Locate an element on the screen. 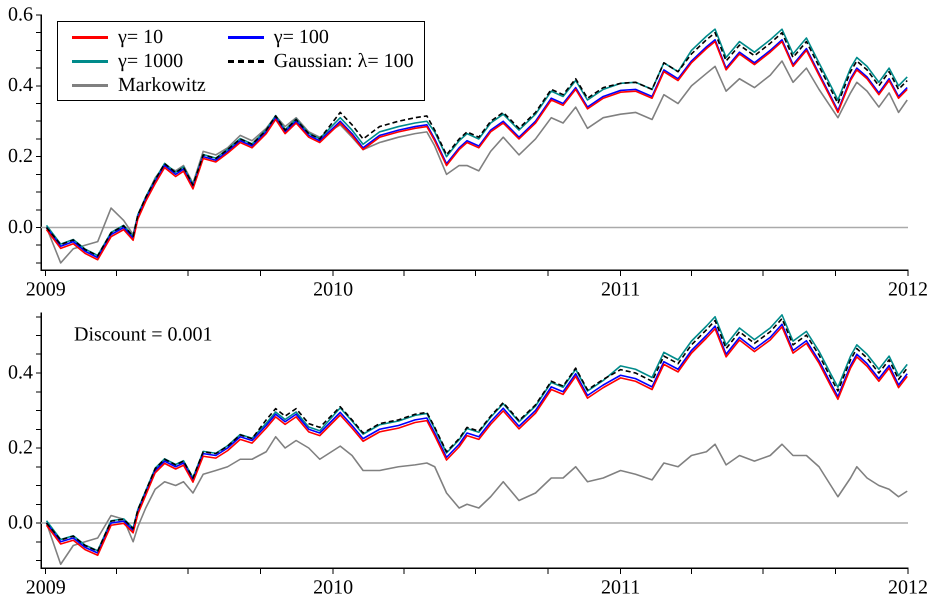 The height and width of the screenshot is (596, 932). y-tick-label: 0.6 is located at coordinates (20, 14).